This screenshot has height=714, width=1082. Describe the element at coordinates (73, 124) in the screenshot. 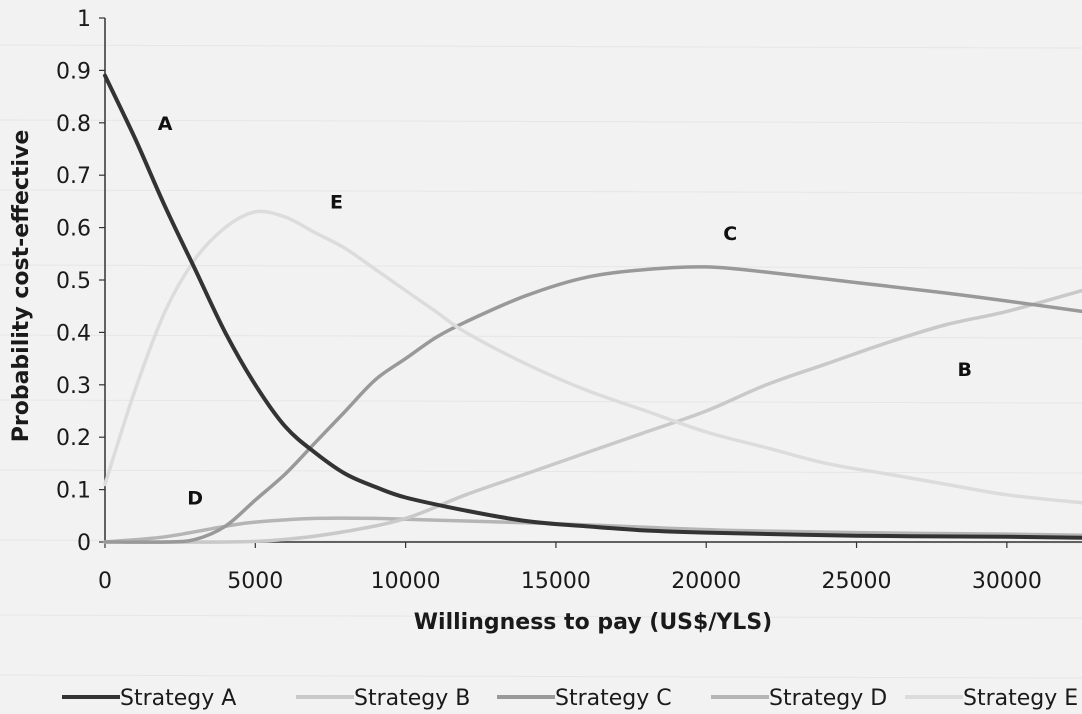

I see `y-tick-label: 0.8` at that location.